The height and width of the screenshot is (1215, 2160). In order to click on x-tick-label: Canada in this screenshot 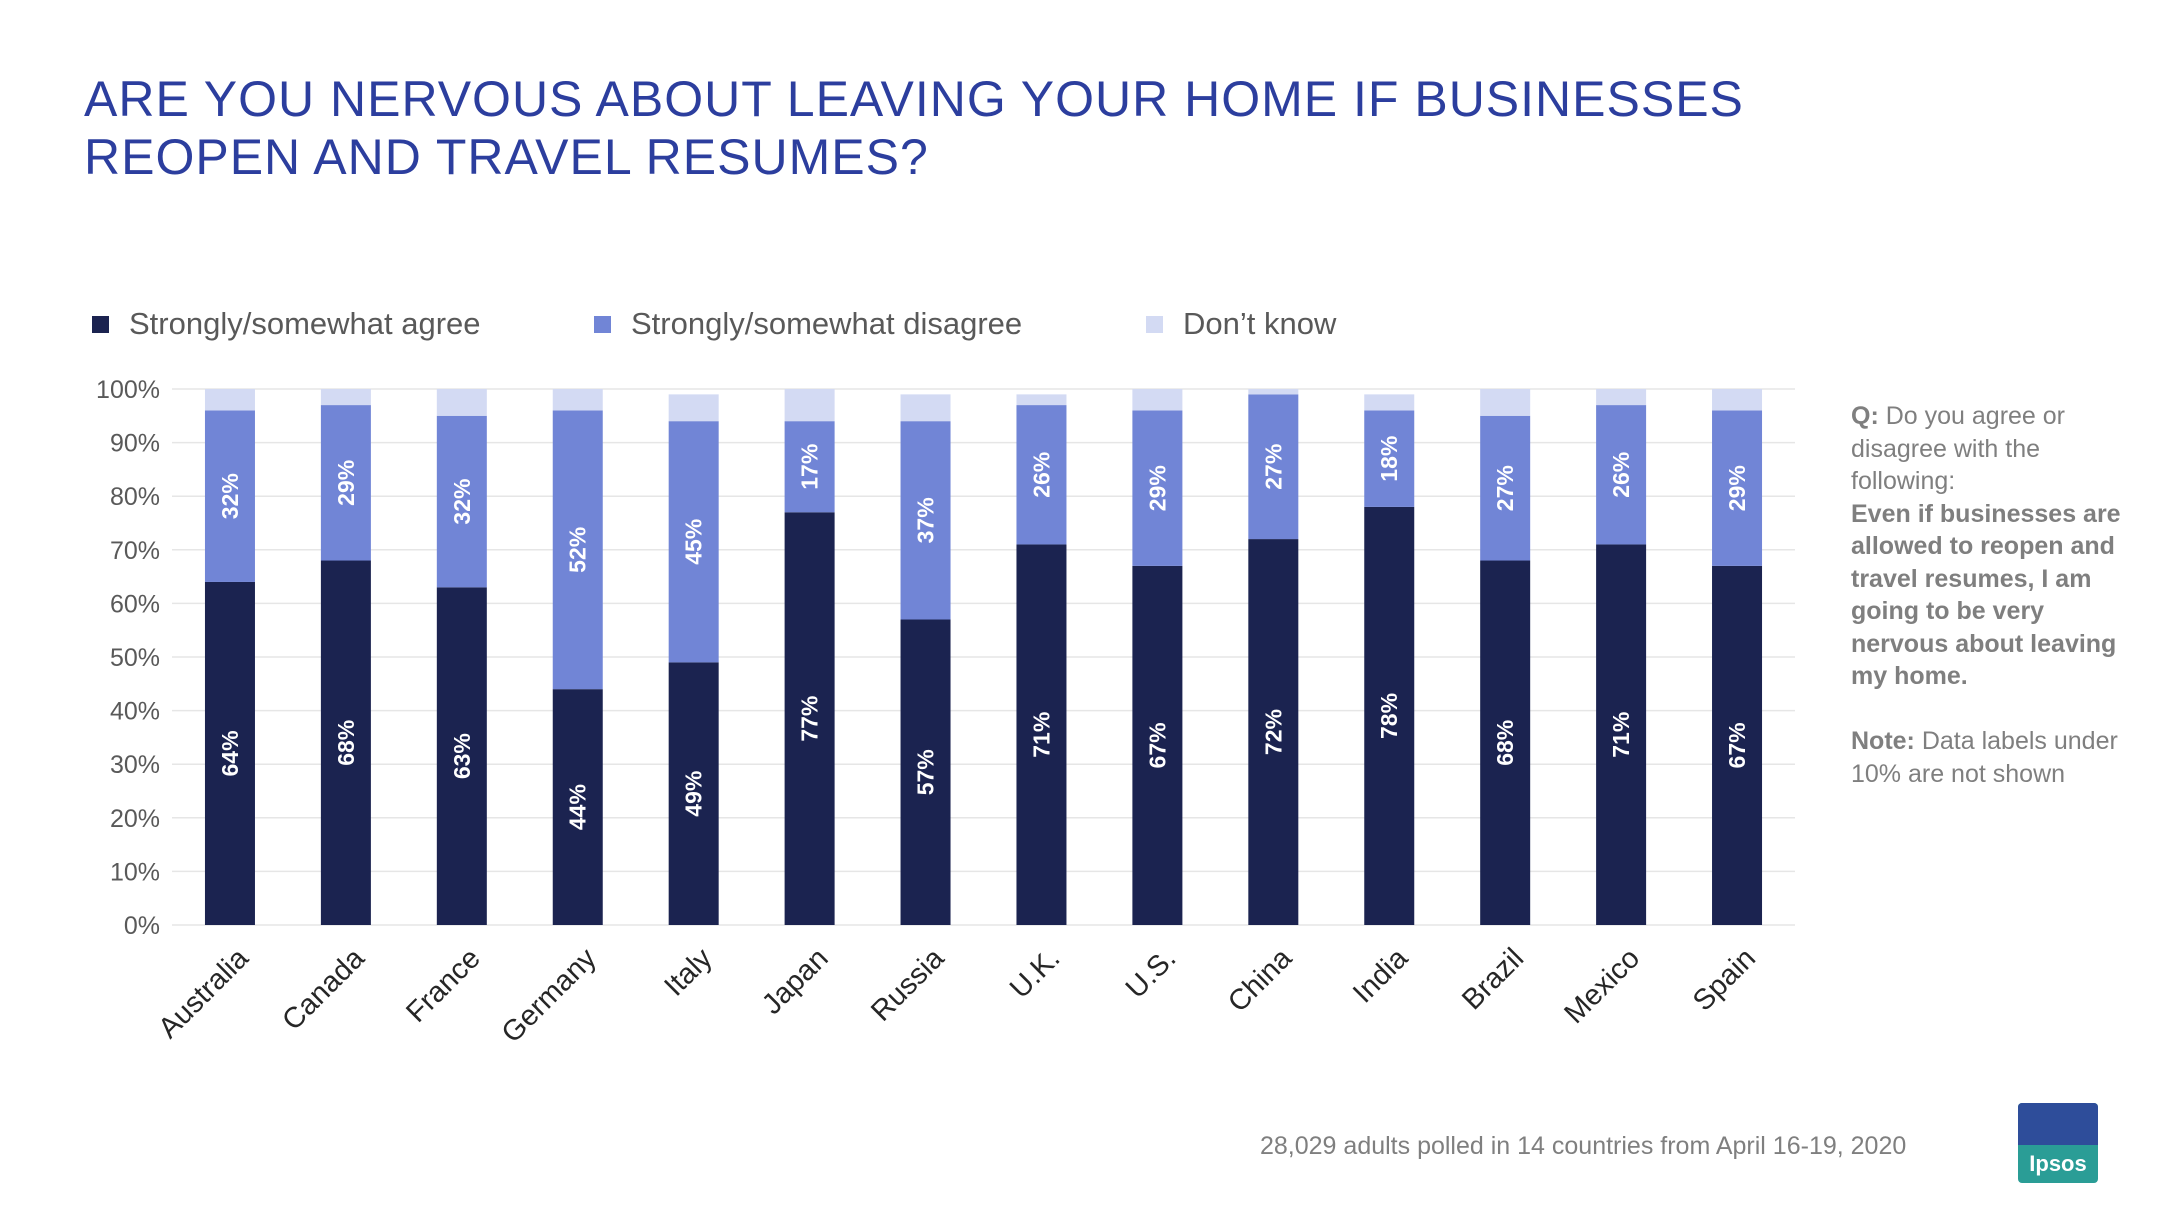, I will do `click(323, 989)`.